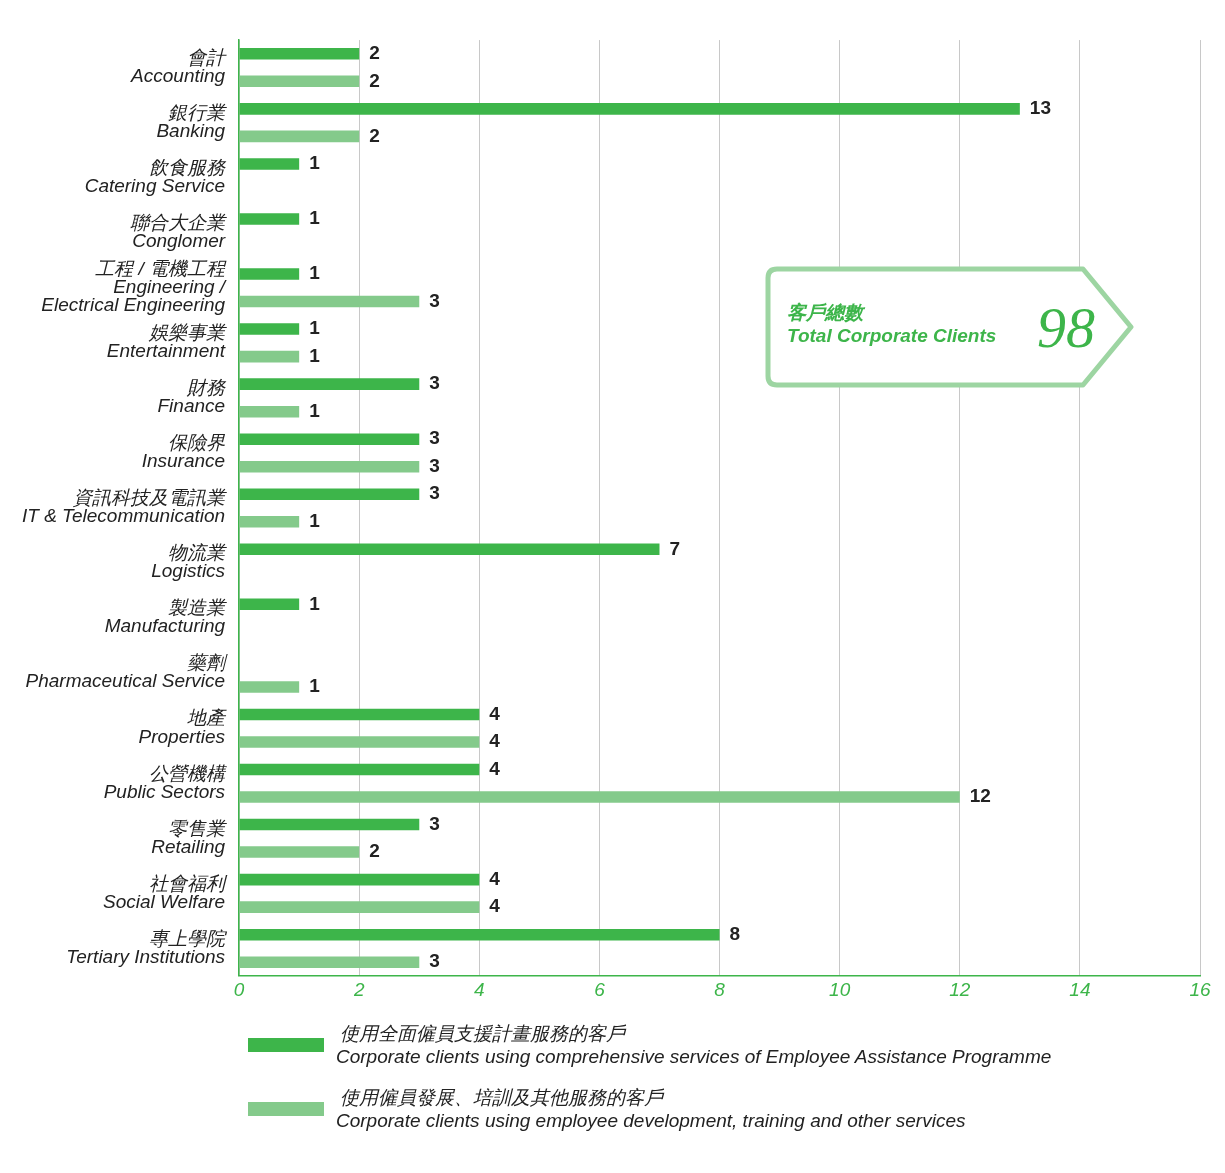 This screenshot has width=1225, height=1173. I want to click on y-tick-label: 製造業 Manufacturing, so click(166, 617).